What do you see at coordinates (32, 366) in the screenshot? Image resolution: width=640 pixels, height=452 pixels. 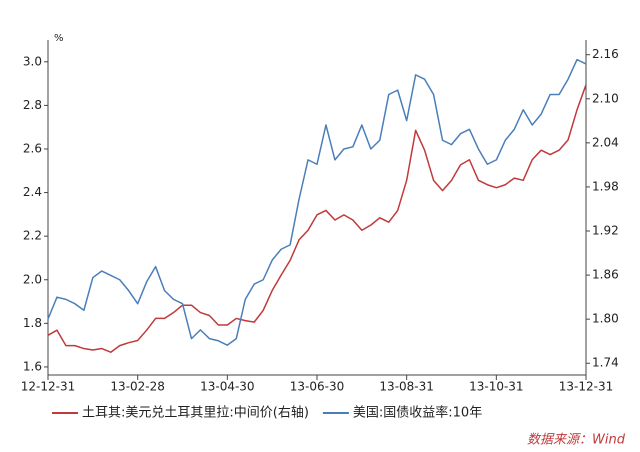 I see `y-tick-label: 1.6` at bounding box center [32, 366].